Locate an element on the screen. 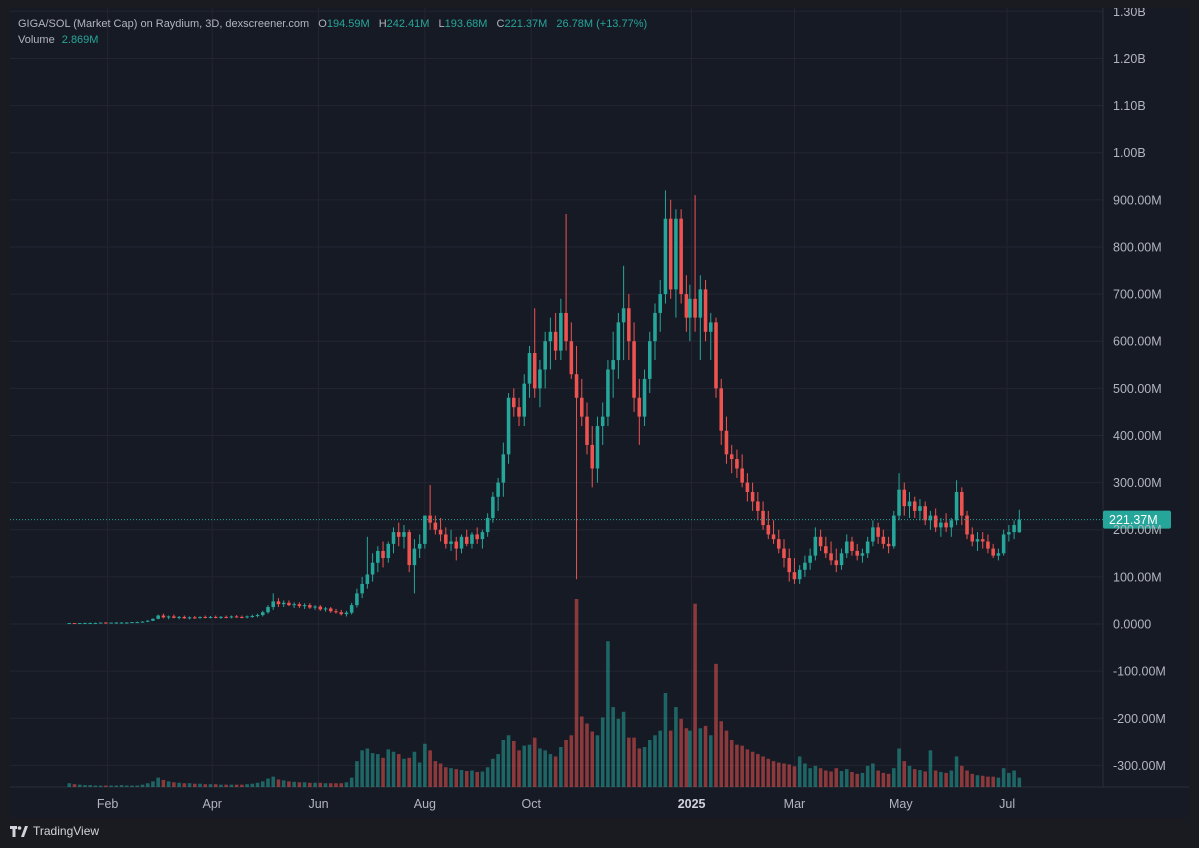  tradingview-icon is located at coordinates (19, 831).